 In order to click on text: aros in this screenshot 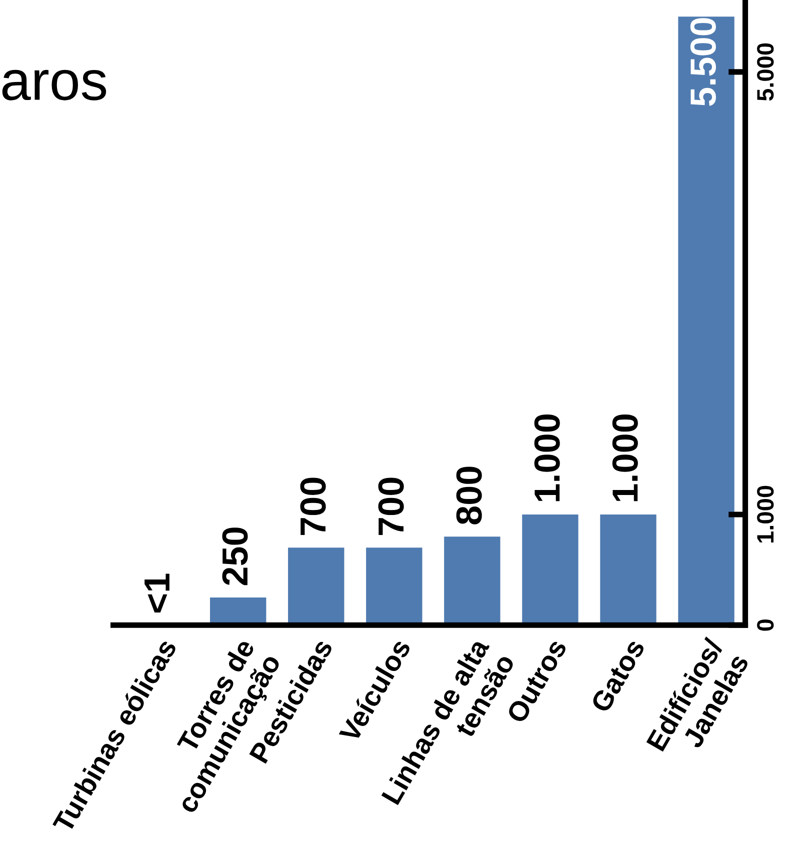, I will do `click(54, 85)`.